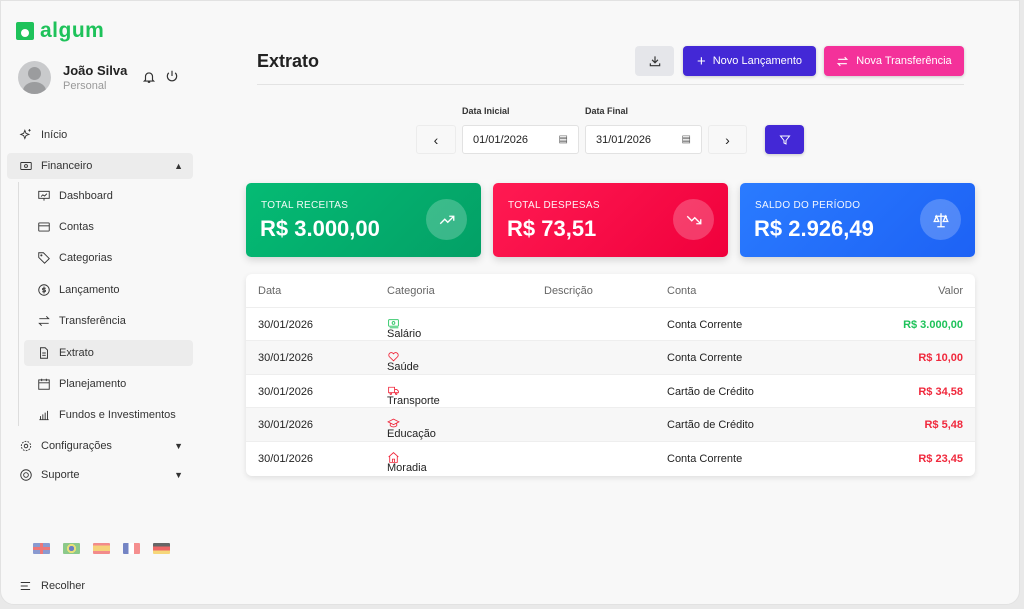  Describe the element at coordinates (894, 61) in the screenshot. I see `new-transfer-button: Nova Transferência` at that location.